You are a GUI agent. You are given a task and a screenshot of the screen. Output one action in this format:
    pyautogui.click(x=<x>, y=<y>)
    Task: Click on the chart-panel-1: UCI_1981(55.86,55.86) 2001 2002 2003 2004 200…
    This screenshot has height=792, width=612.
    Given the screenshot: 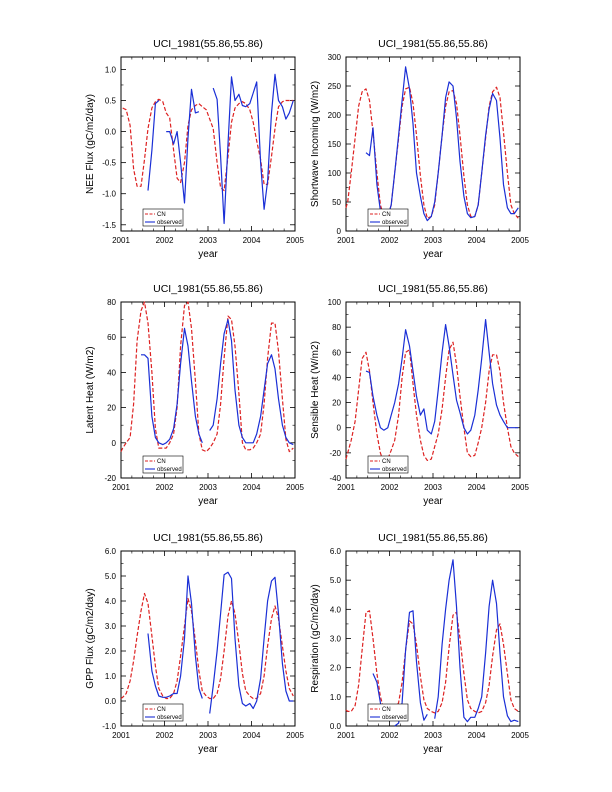 What is the action you would take?
    pyautogui.click(x=194, y=149)
    